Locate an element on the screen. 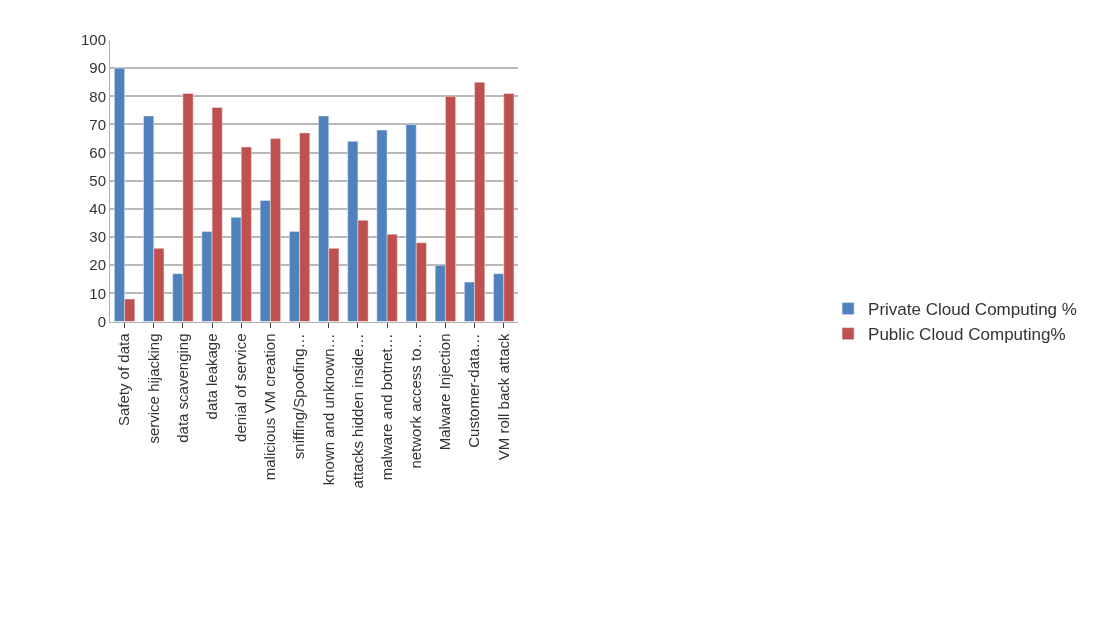 The width and height of the screenshot is (1094, 633). y-tick-label: 40 is located at coordinates (97, 209).